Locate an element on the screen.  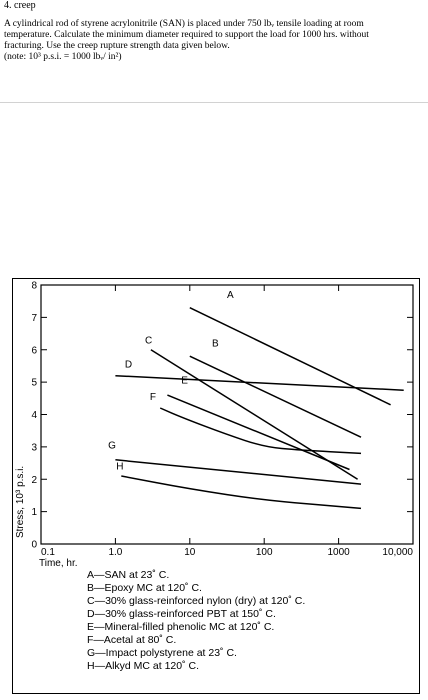
y-tick-label-4: 4 is located at coordinates (34, 415).